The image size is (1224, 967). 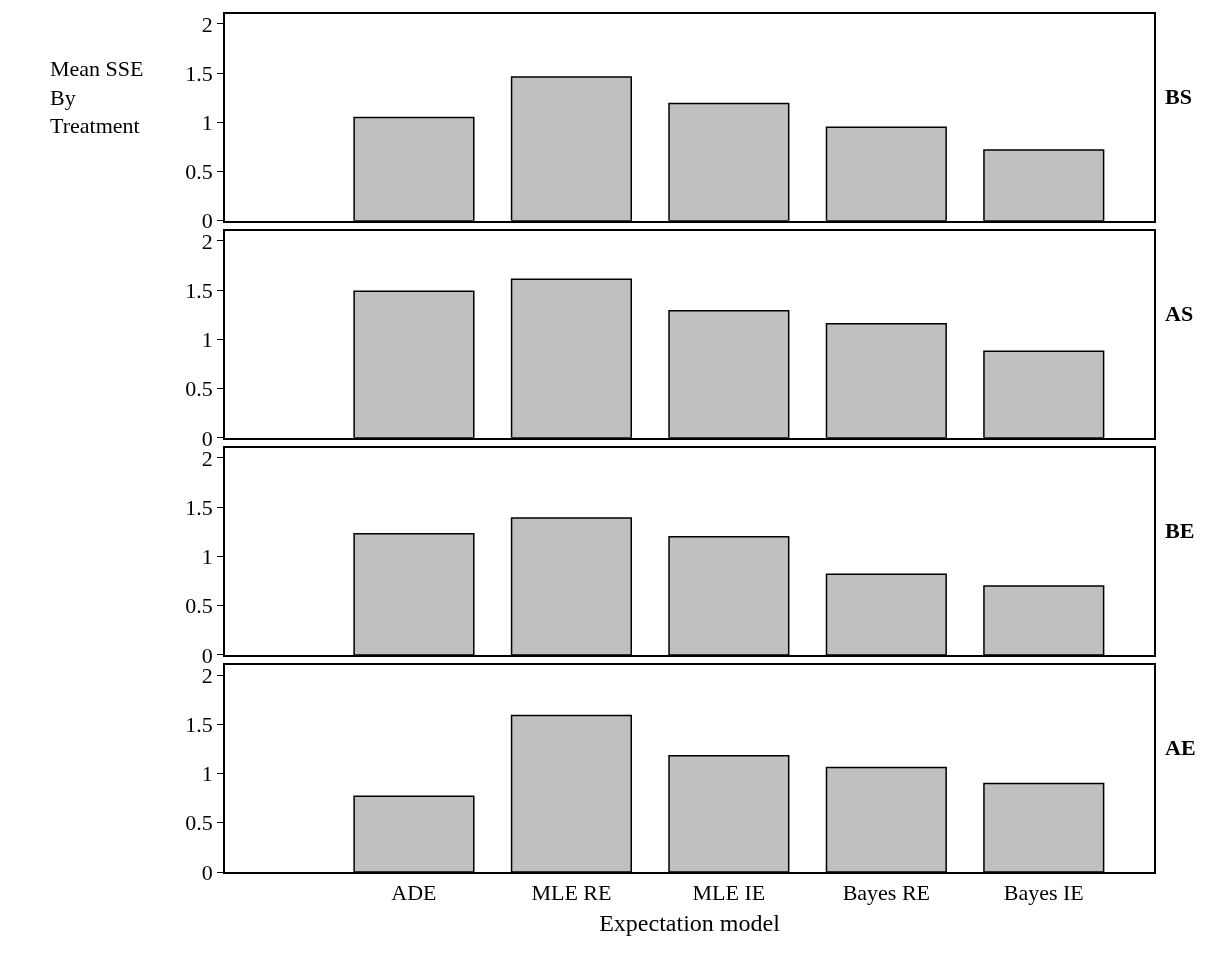 What do you see at coordinates (886, 893) in the screenshot?
I see `x-tick-label: Bayes RE` at bounding box center [886, 893].